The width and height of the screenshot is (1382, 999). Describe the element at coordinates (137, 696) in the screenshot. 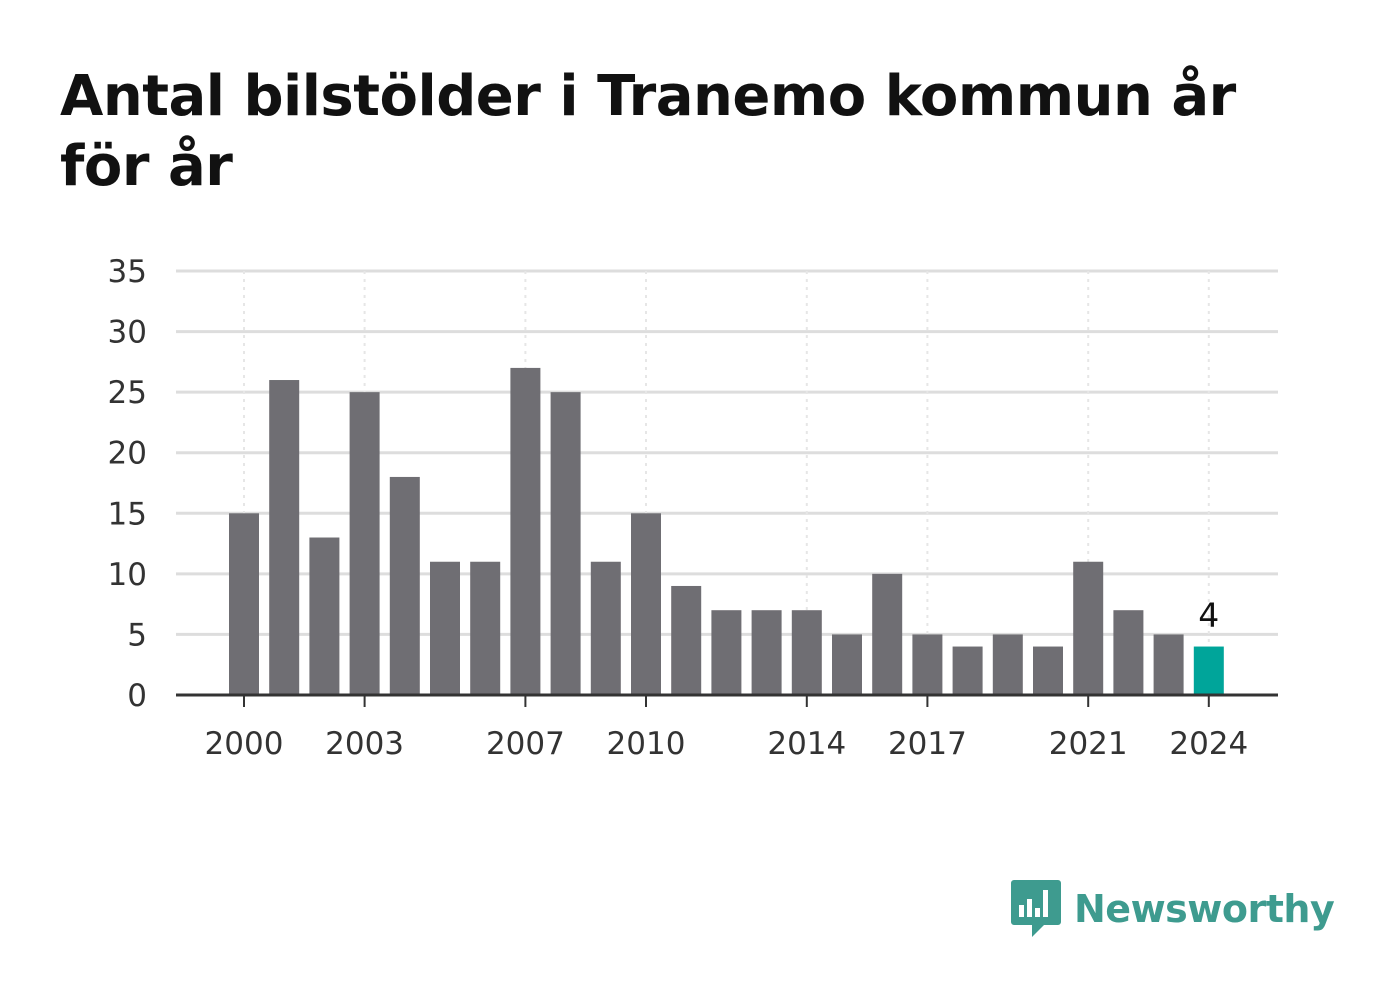

I see `y-tick-label: 0` at that location.